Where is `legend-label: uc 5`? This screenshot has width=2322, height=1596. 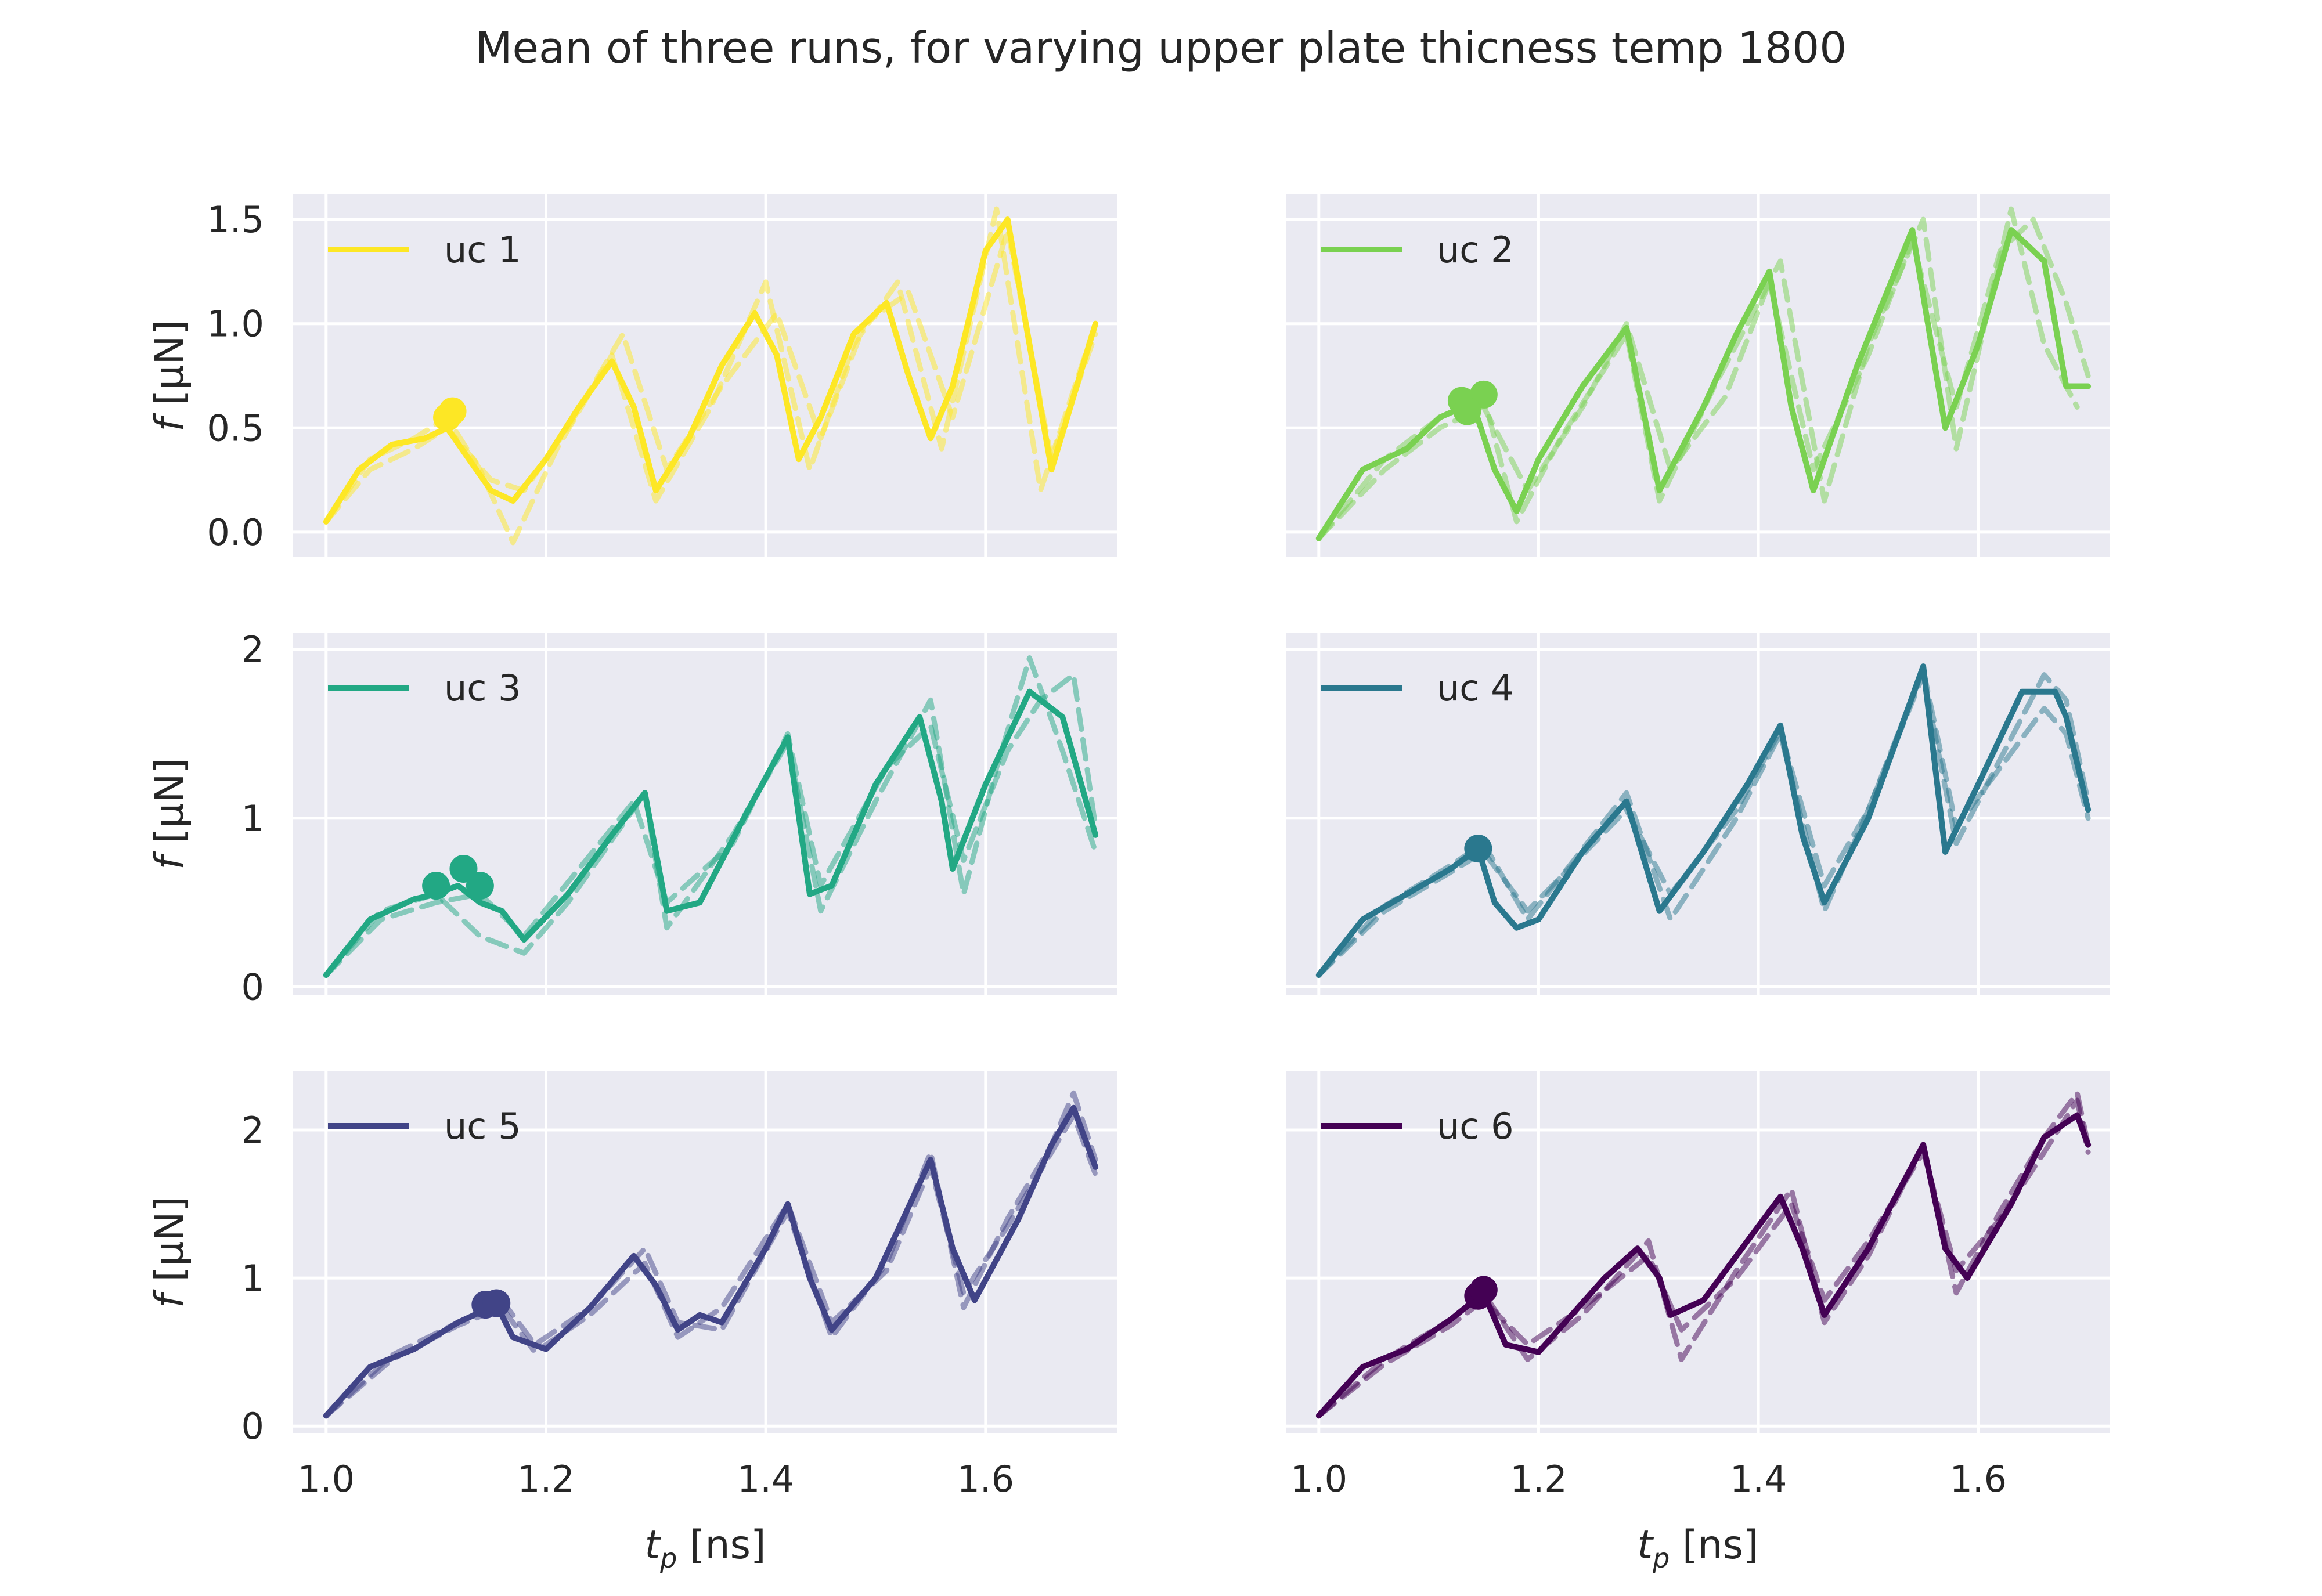 legend-label: uc 5 is located at coordinates (483, 1126).